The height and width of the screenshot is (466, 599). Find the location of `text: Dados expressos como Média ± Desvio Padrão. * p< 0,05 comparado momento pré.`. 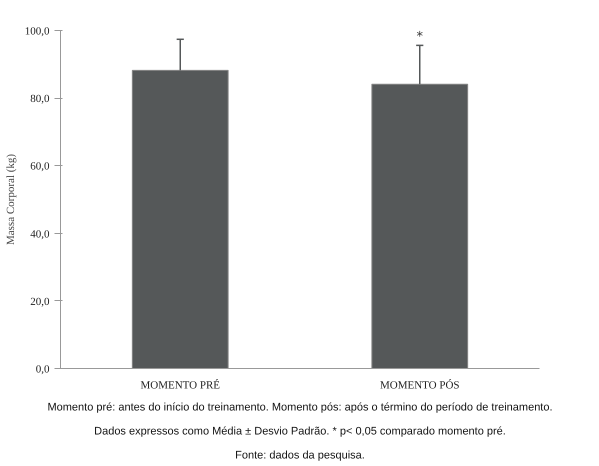

text: Dados expressos como Média ± Desvio Padrão. * p< 0,05 comparado momento pré. is located at coordinates (300, 432).